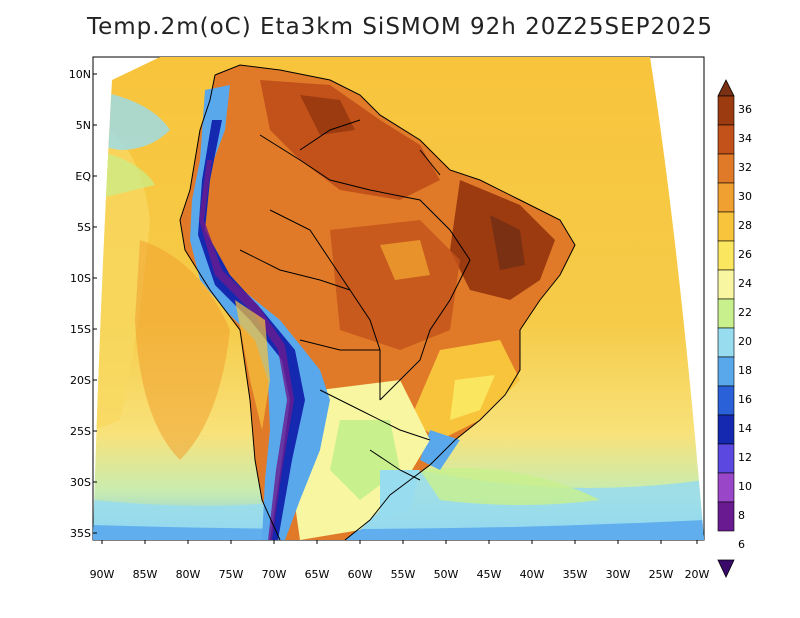 This screenshot has height=618, width=800. I want to click on lon-label: 65W, so click(317, 574).